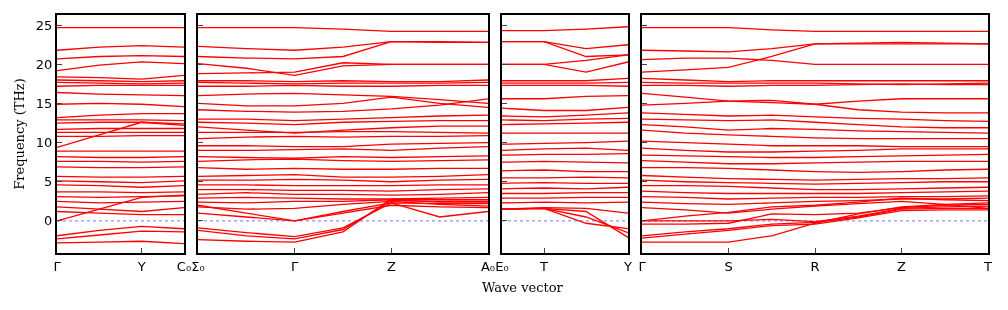 This screenshot has height=310, width=1008. What do you see at coordinates (728, 266) in the screenshot?
I see `x-tick-label: S` at bounding box center [728, 266].